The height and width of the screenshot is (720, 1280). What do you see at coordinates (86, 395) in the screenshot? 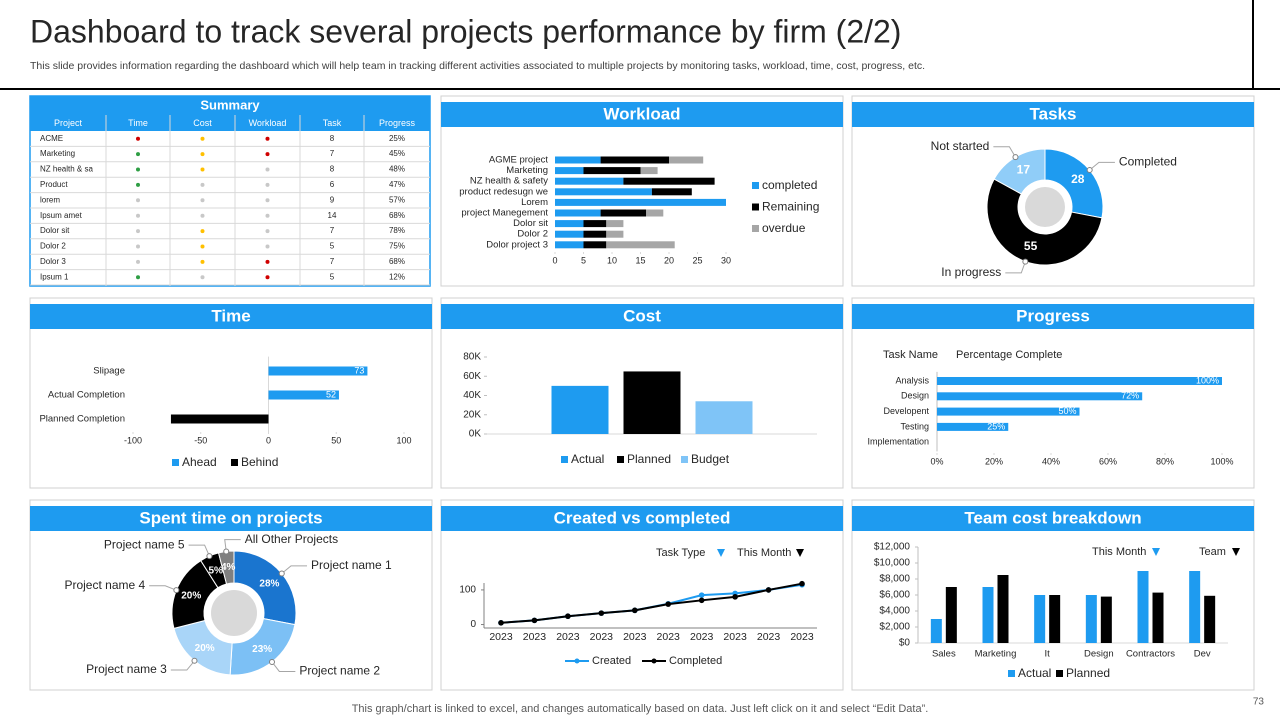
I see `category-label: Actual Completion` at bounding box center [86, 395].